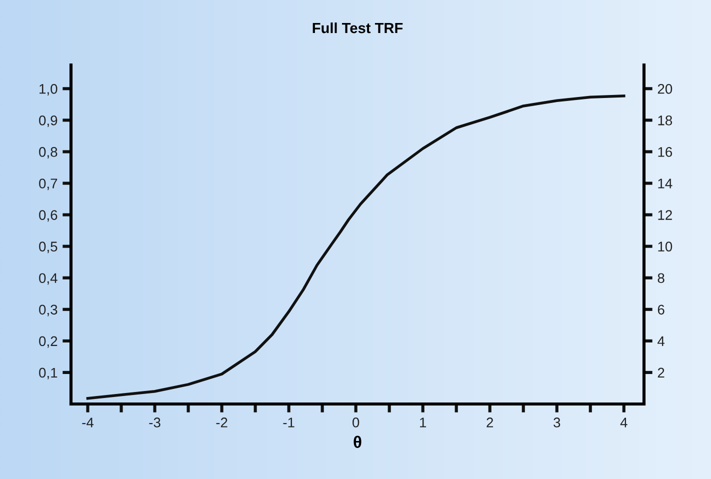 This screenshot has height=479, width=711. I want to click on y2-tick-label: 6, so click(661, 309).